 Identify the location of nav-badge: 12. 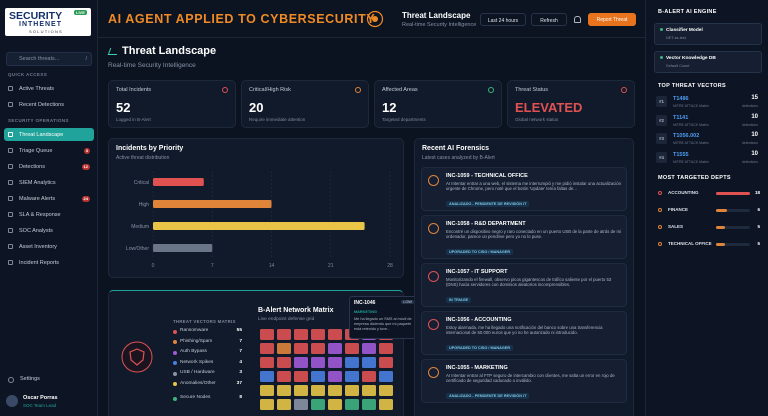
(85, 166).